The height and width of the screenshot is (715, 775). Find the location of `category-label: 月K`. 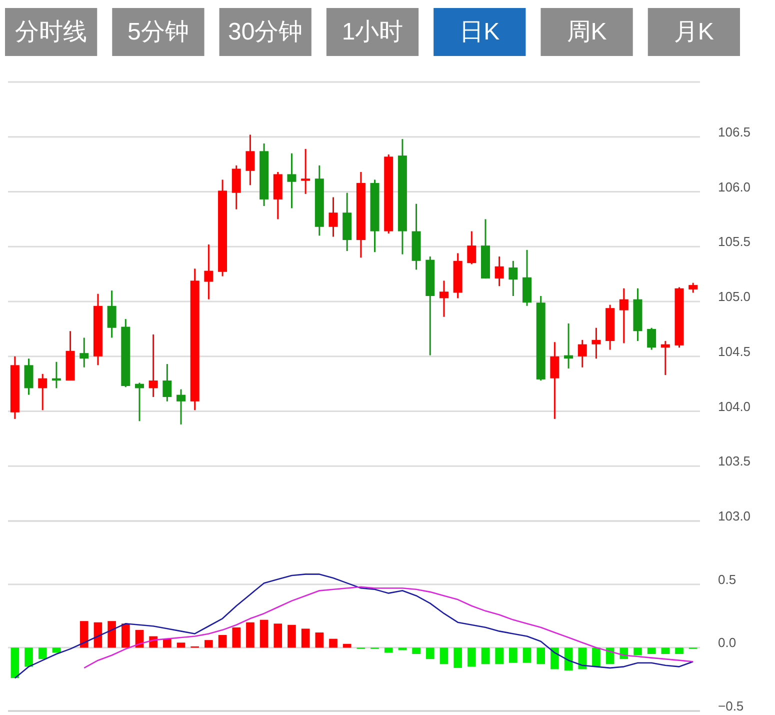

category-label: 月K is located at coordinates (694, 32).